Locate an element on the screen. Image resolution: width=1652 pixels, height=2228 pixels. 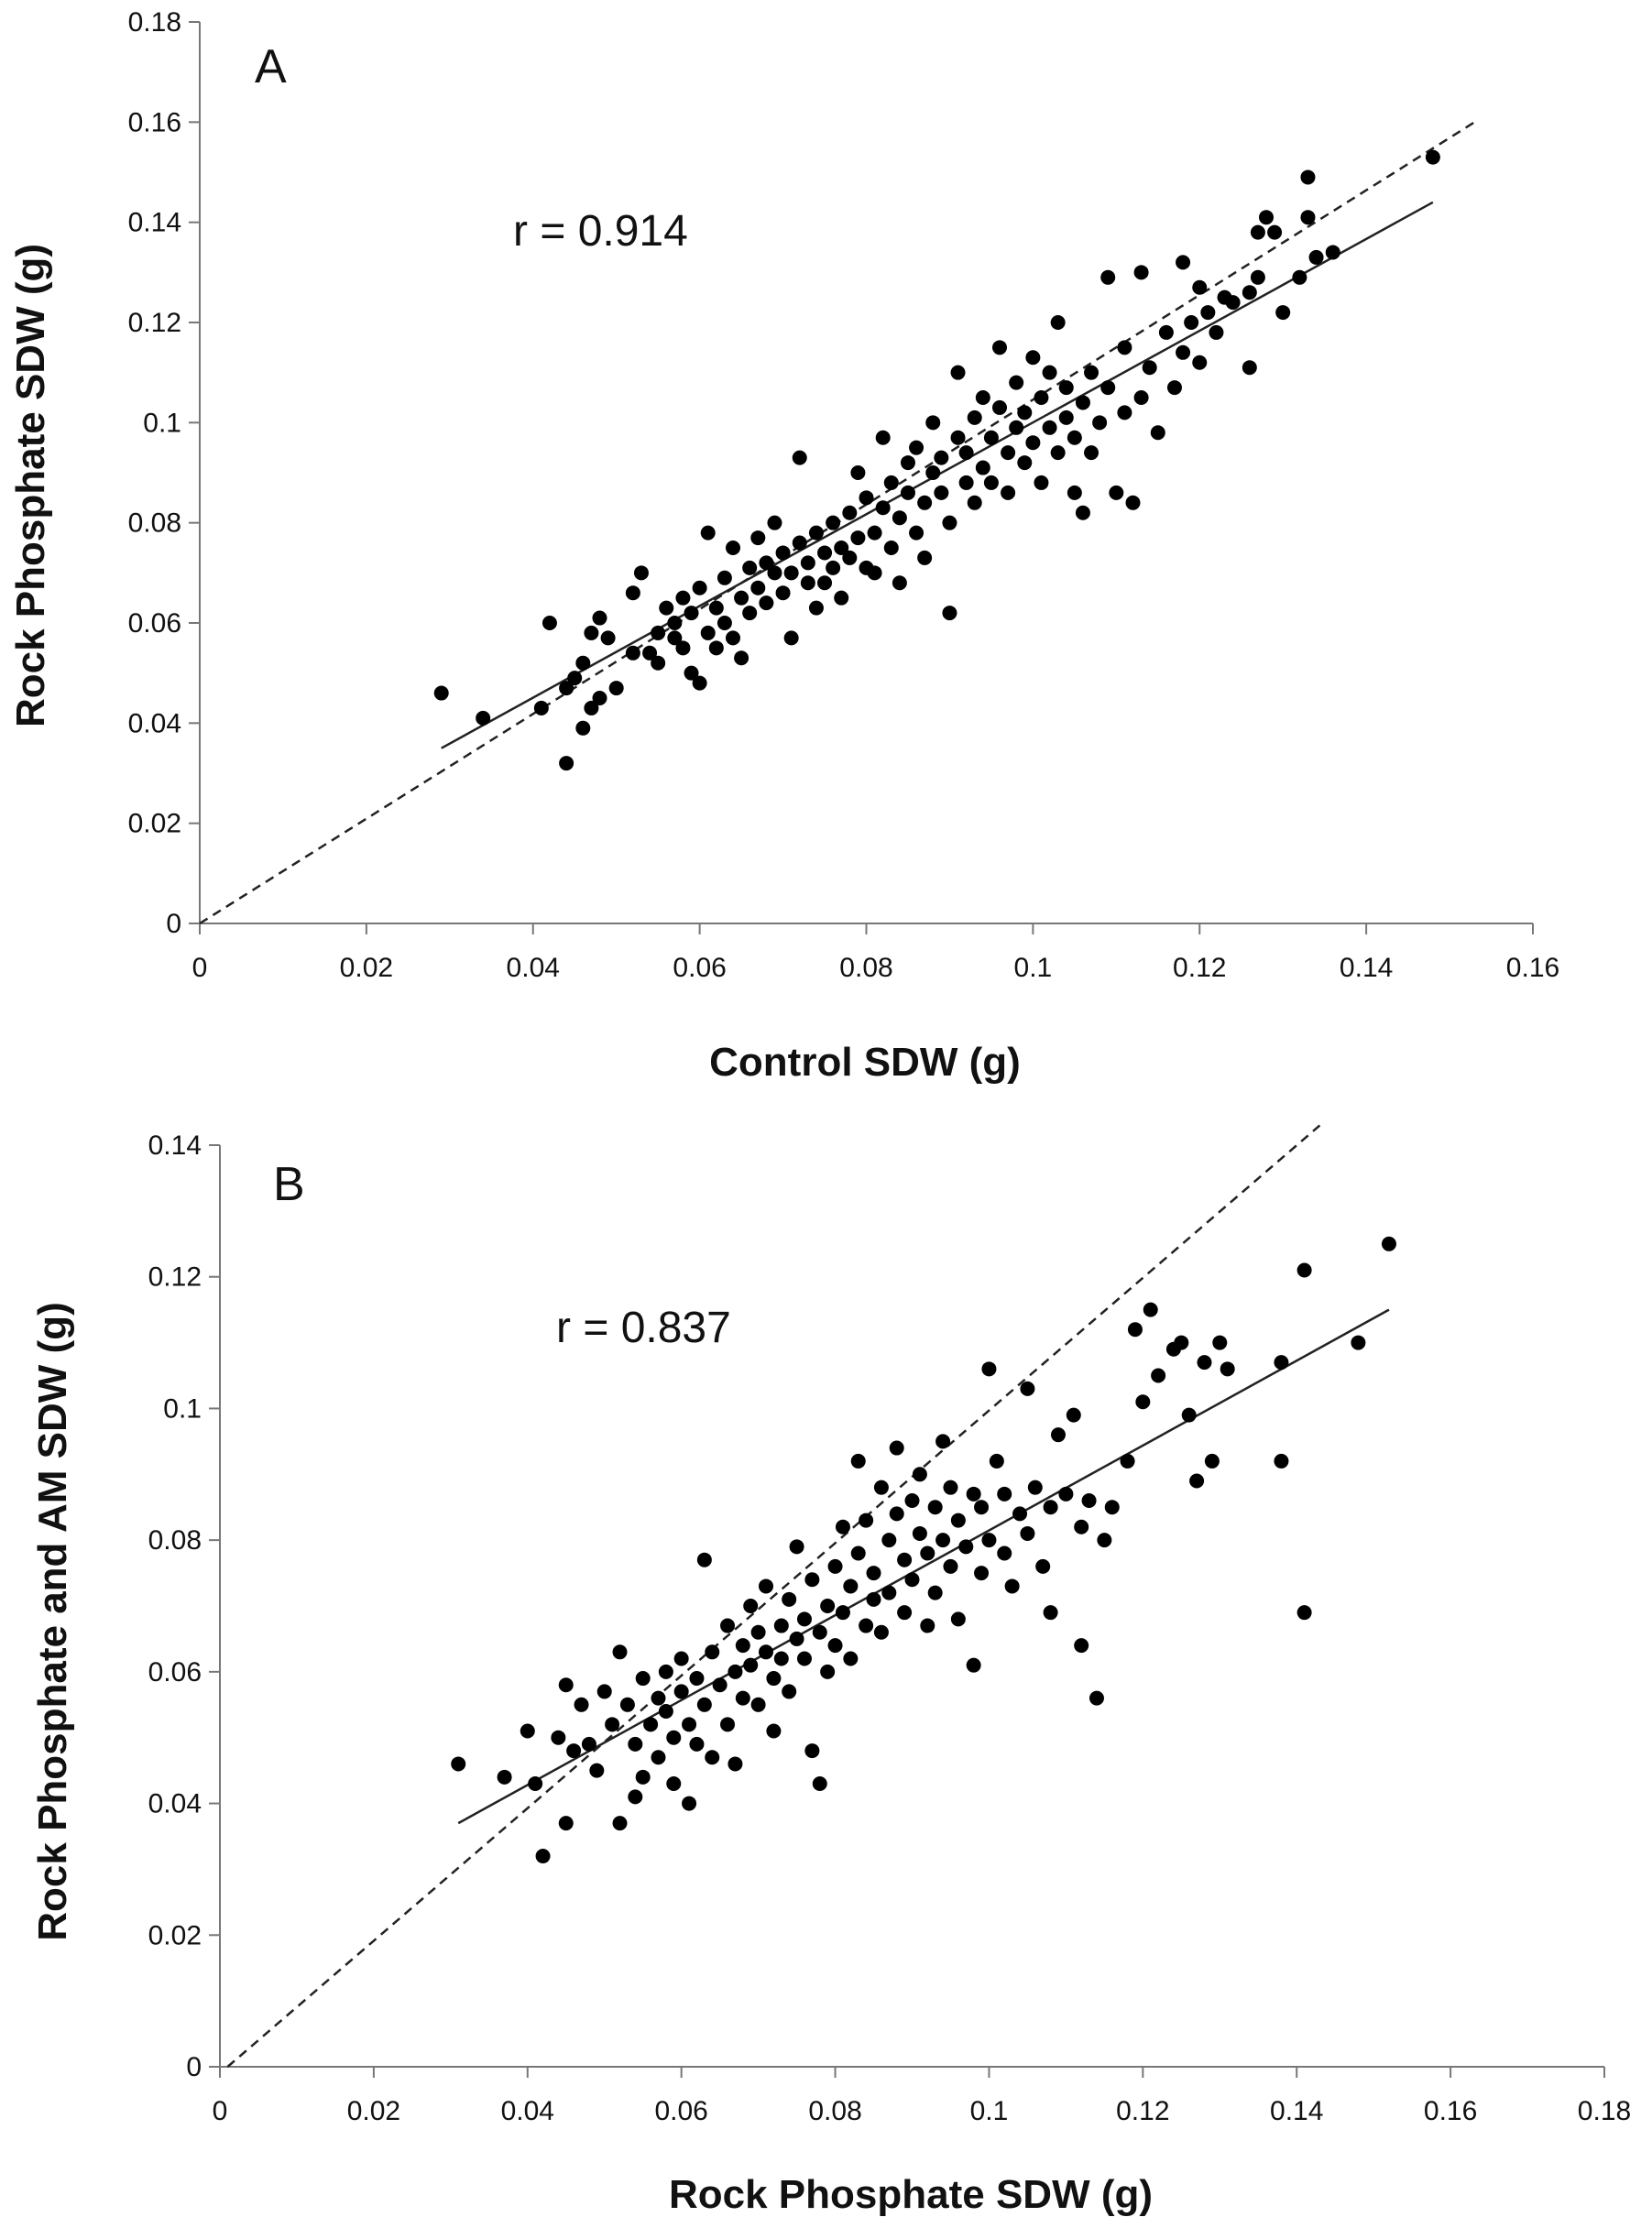
panel-a-x-tick-label: 0.08 is located at coordinates (865, 968).